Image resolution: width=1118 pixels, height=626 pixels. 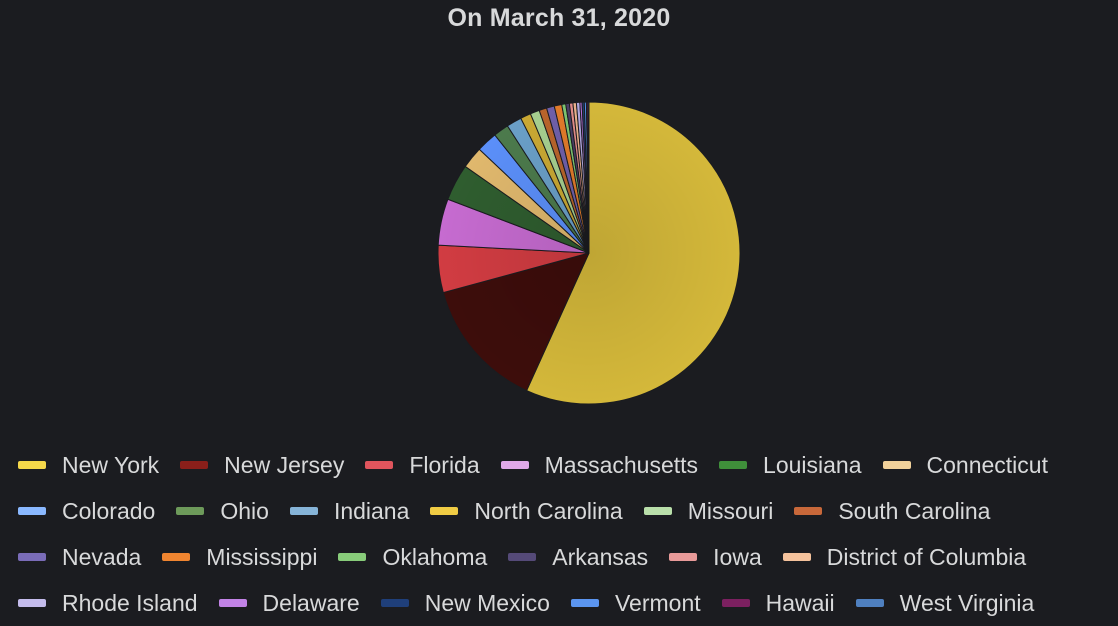 I want to click on legend-item-hawaii: Hawaii, so click(x=778, y=603).